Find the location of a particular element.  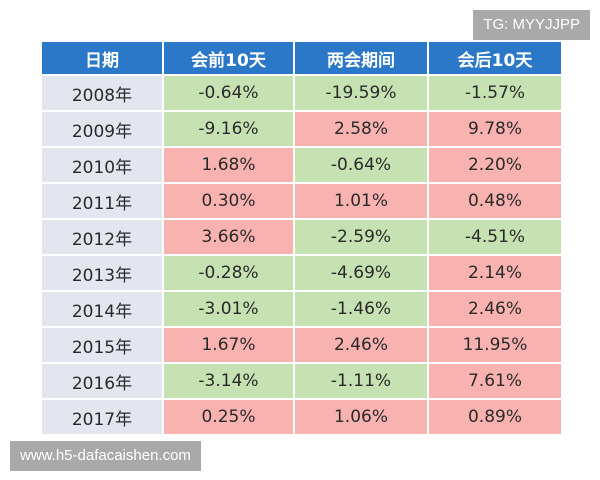

table-row: 2008年 -0.64% -19.59% -1.57% is located at coordinates (301, 93).